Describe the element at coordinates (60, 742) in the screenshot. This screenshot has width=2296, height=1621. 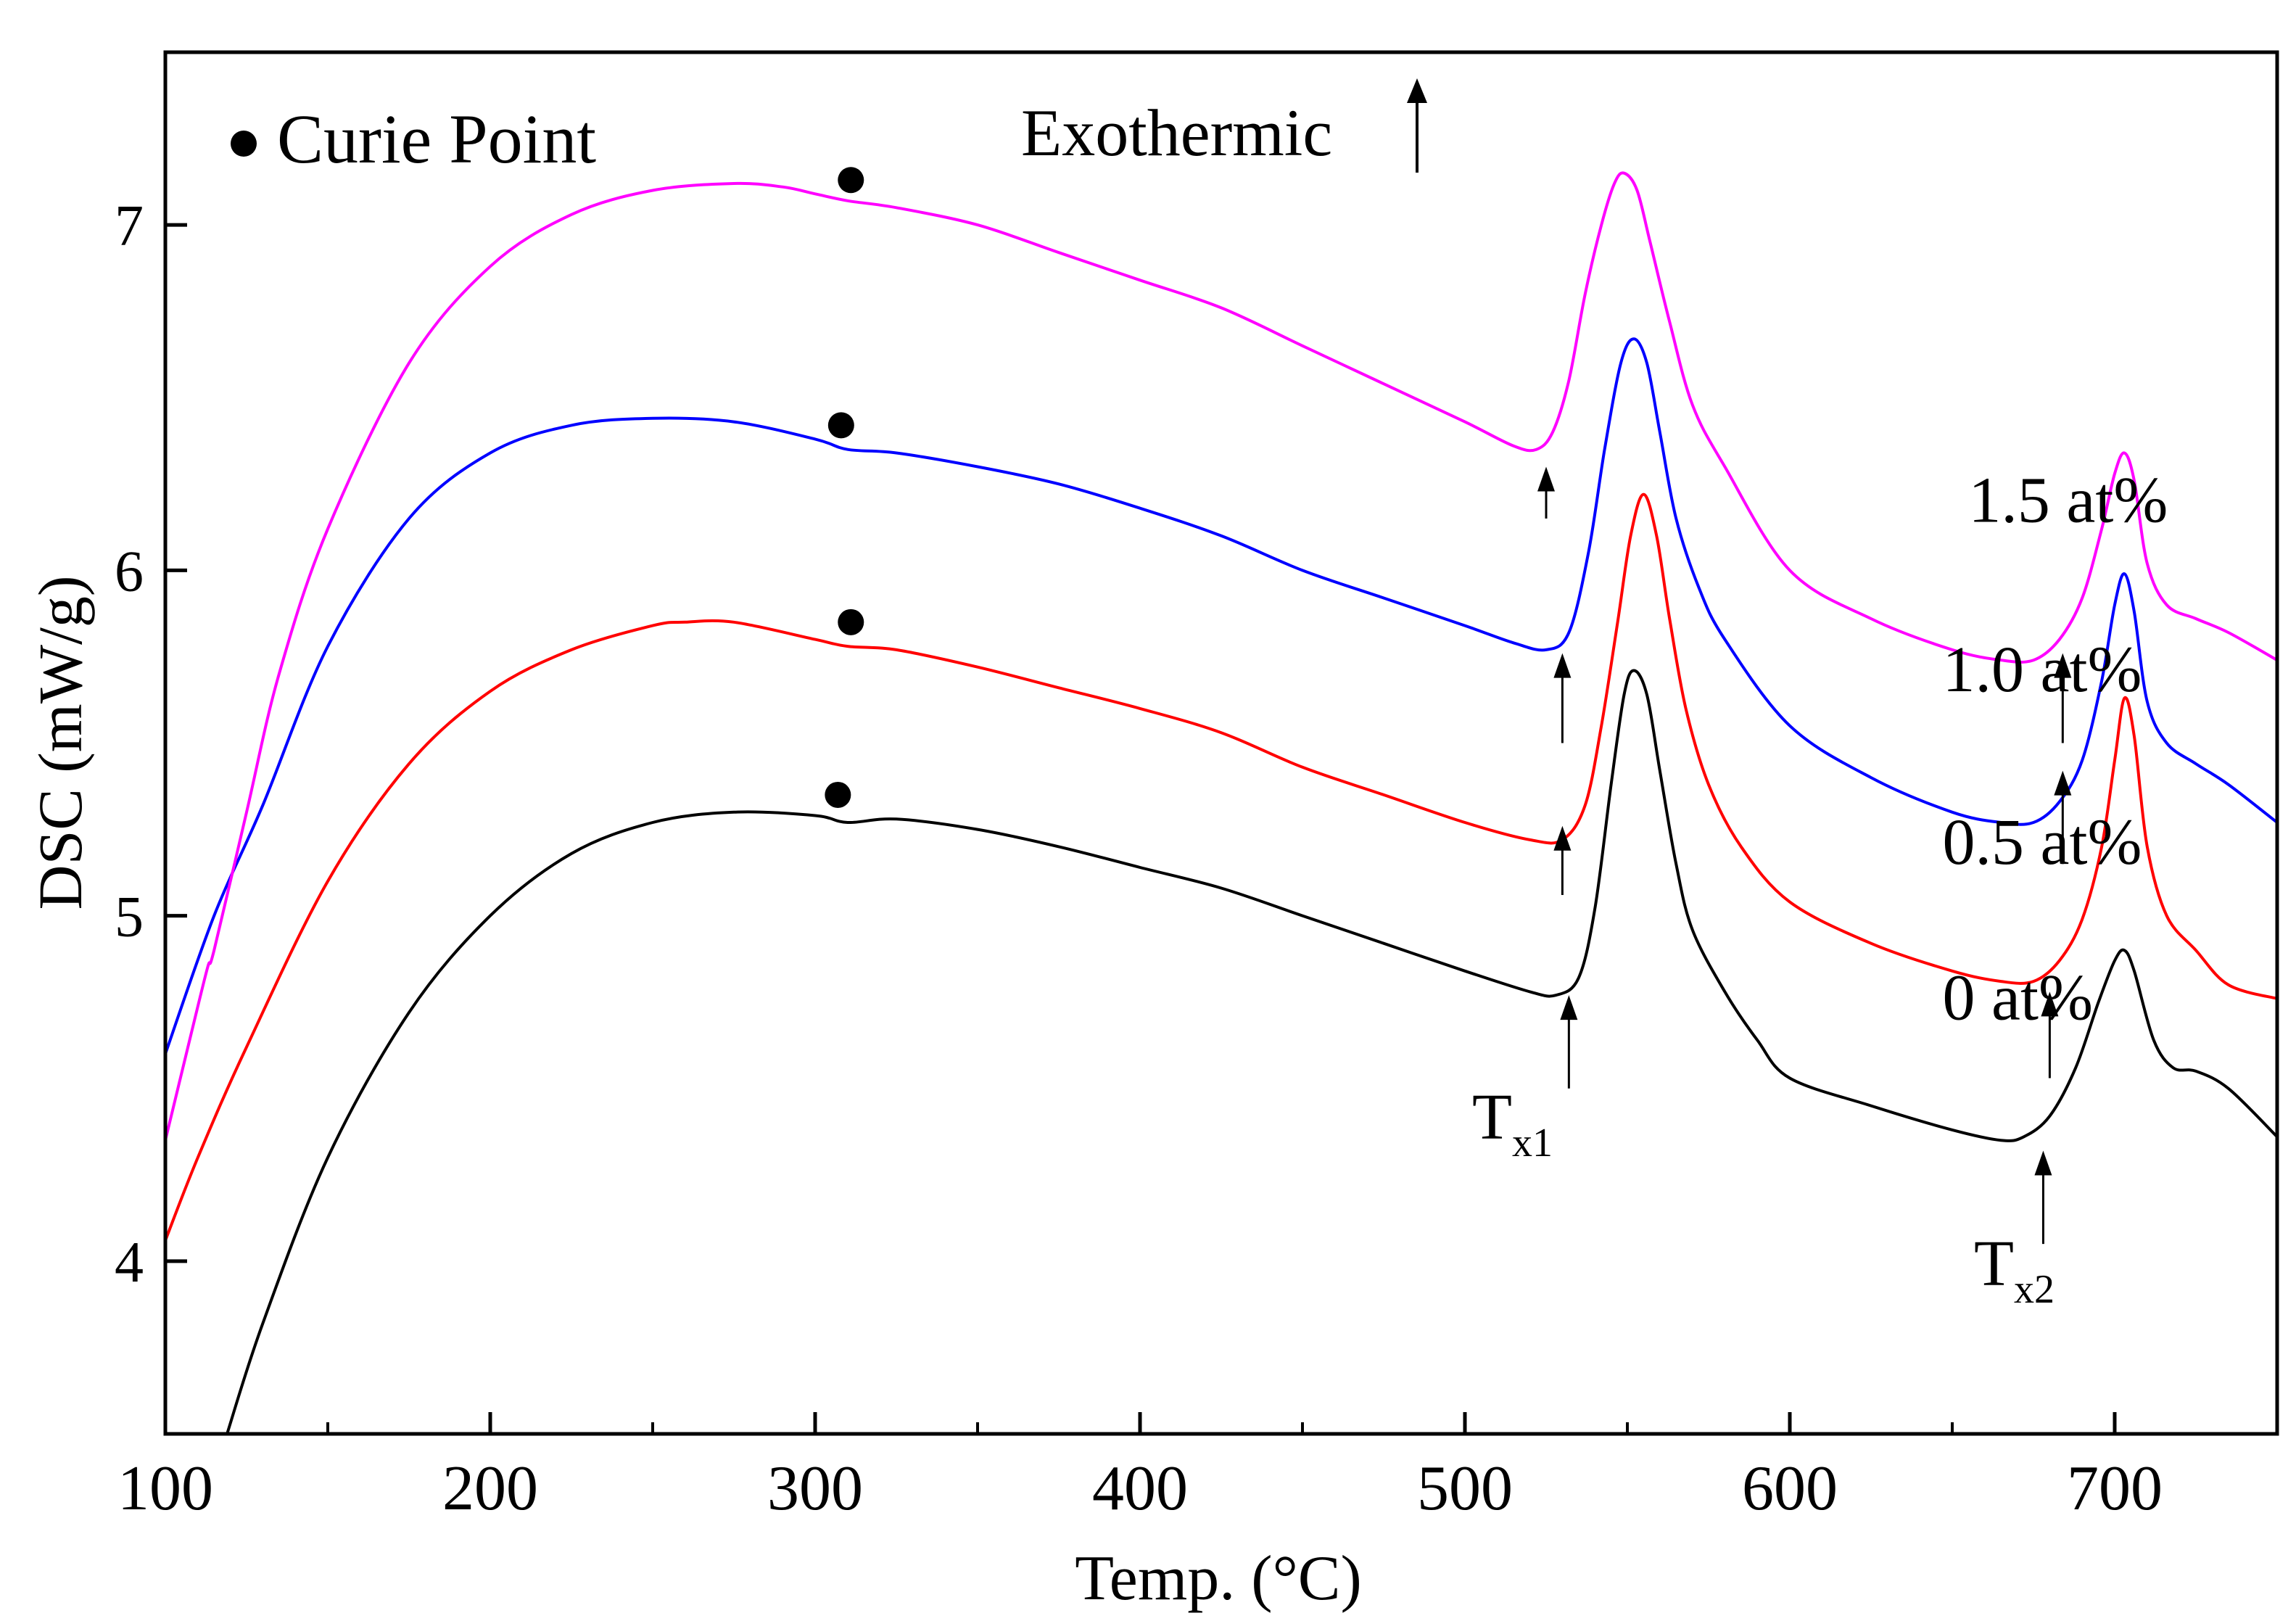
I see `y-axis-label: DSC (mW/g)` at that location.